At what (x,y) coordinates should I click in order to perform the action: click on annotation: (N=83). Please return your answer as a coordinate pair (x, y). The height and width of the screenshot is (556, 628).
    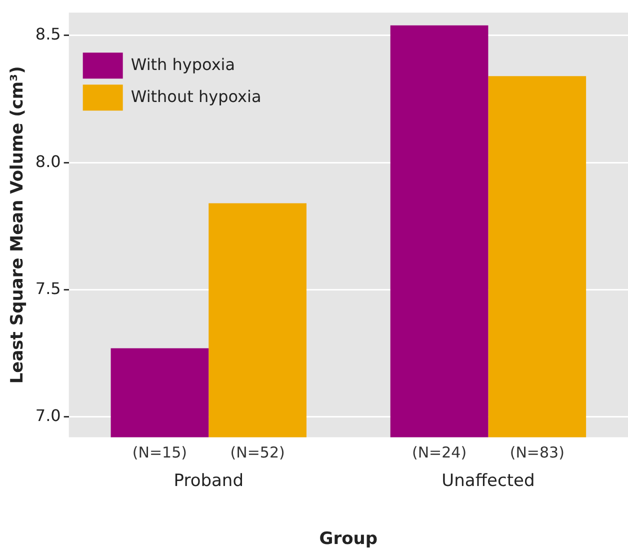
    Looking at the image, I should click on (537, 453).